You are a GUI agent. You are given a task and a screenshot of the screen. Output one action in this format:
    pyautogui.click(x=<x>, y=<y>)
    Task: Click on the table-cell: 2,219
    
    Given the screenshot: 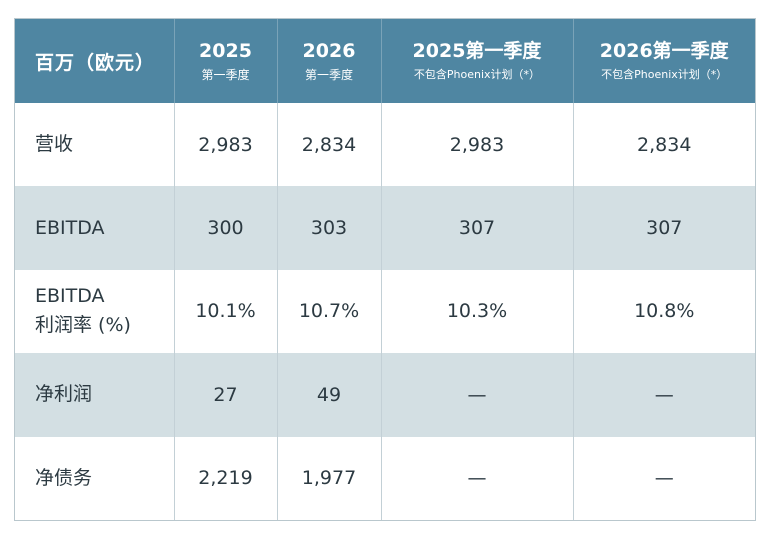 What is the action you would take?
    pyautogui.click(x=226, y=478)
    